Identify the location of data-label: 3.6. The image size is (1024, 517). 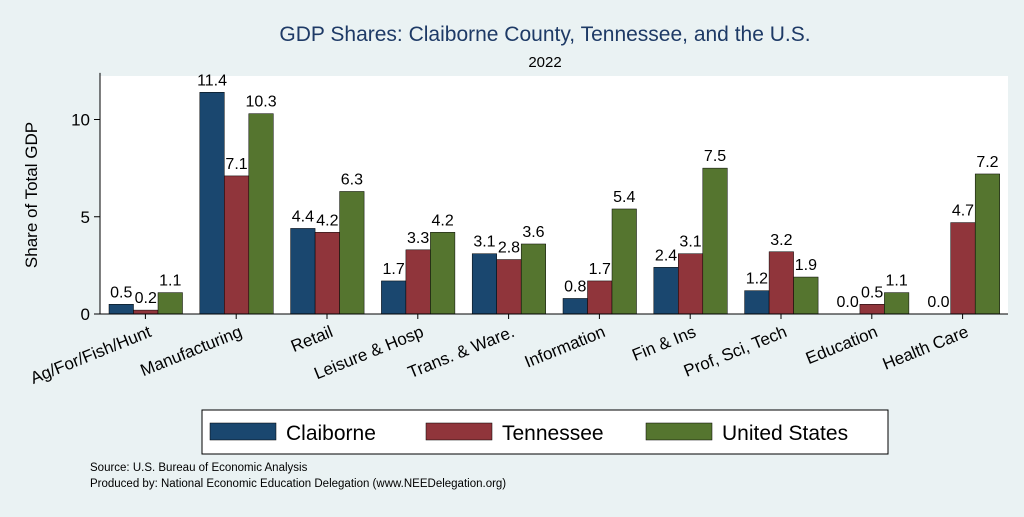
(533, 232).